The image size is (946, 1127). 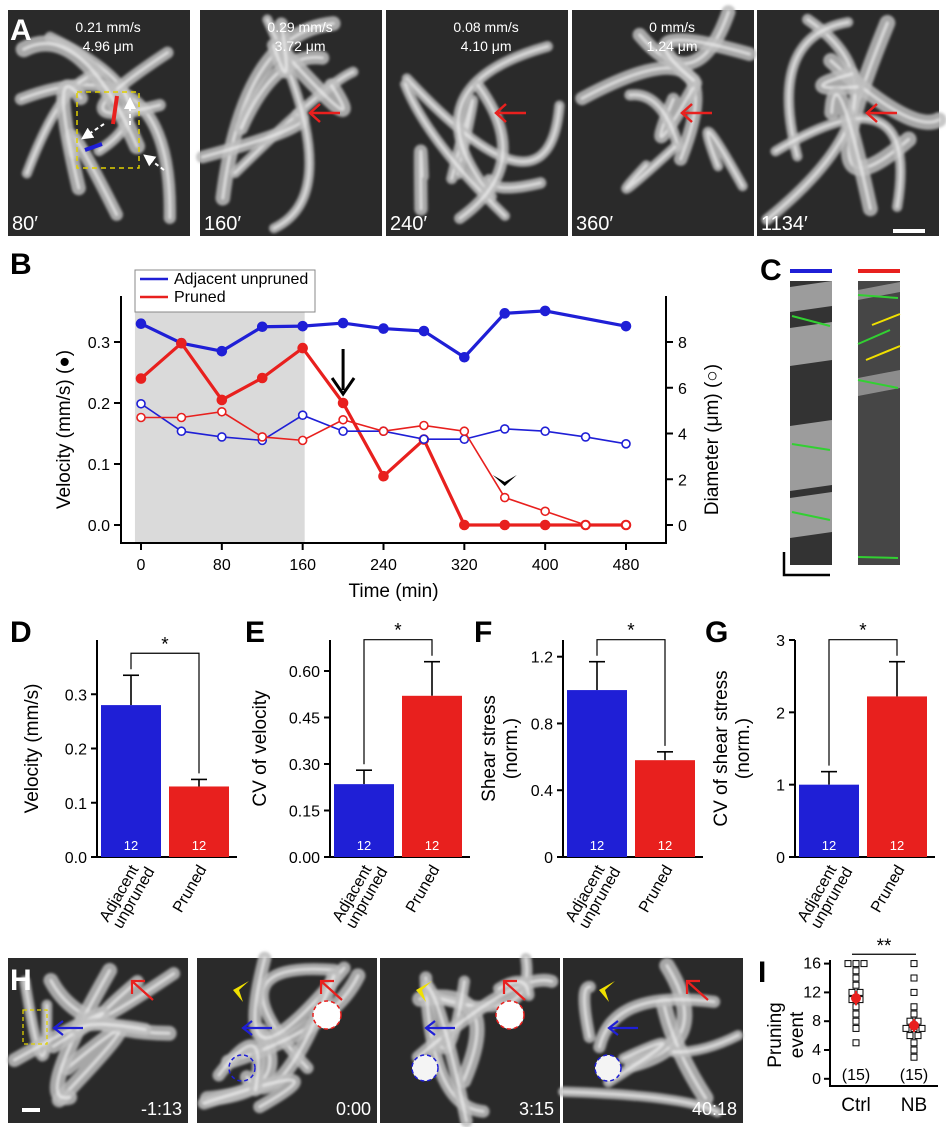 I want to click on ablation-spot-blue, so click(x=242, y=1068).